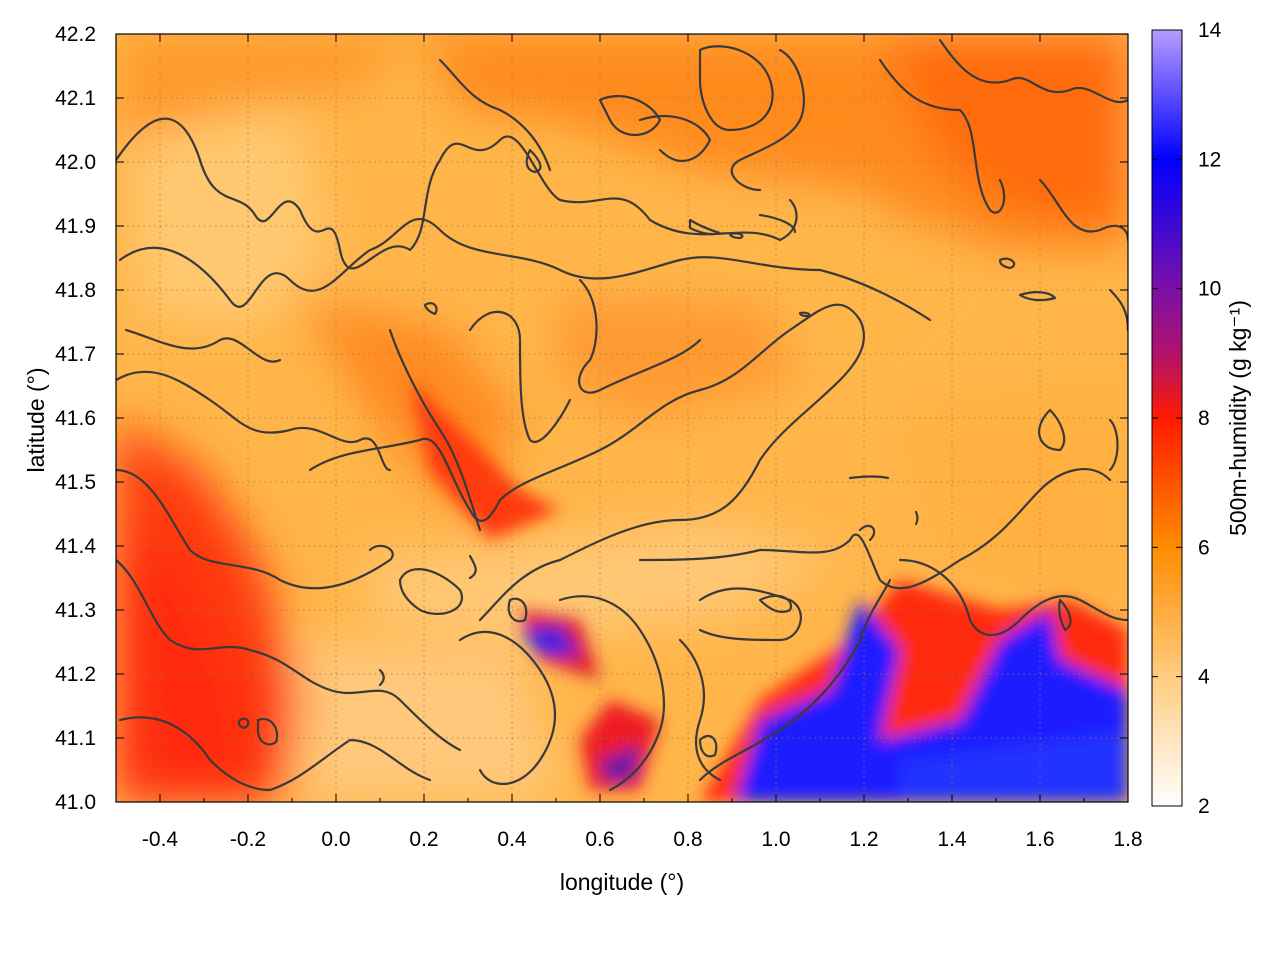 This screenshot has height=960, width=1280. What do you see at coordinates (1039, 839) in the screenshot?
I see `x-tick-label: 1.6` at bounding box center [1039, 839].